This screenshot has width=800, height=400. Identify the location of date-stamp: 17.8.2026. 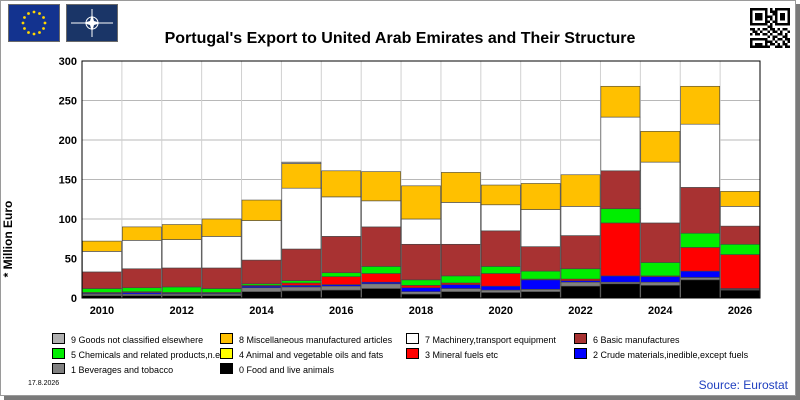
(44, 383).